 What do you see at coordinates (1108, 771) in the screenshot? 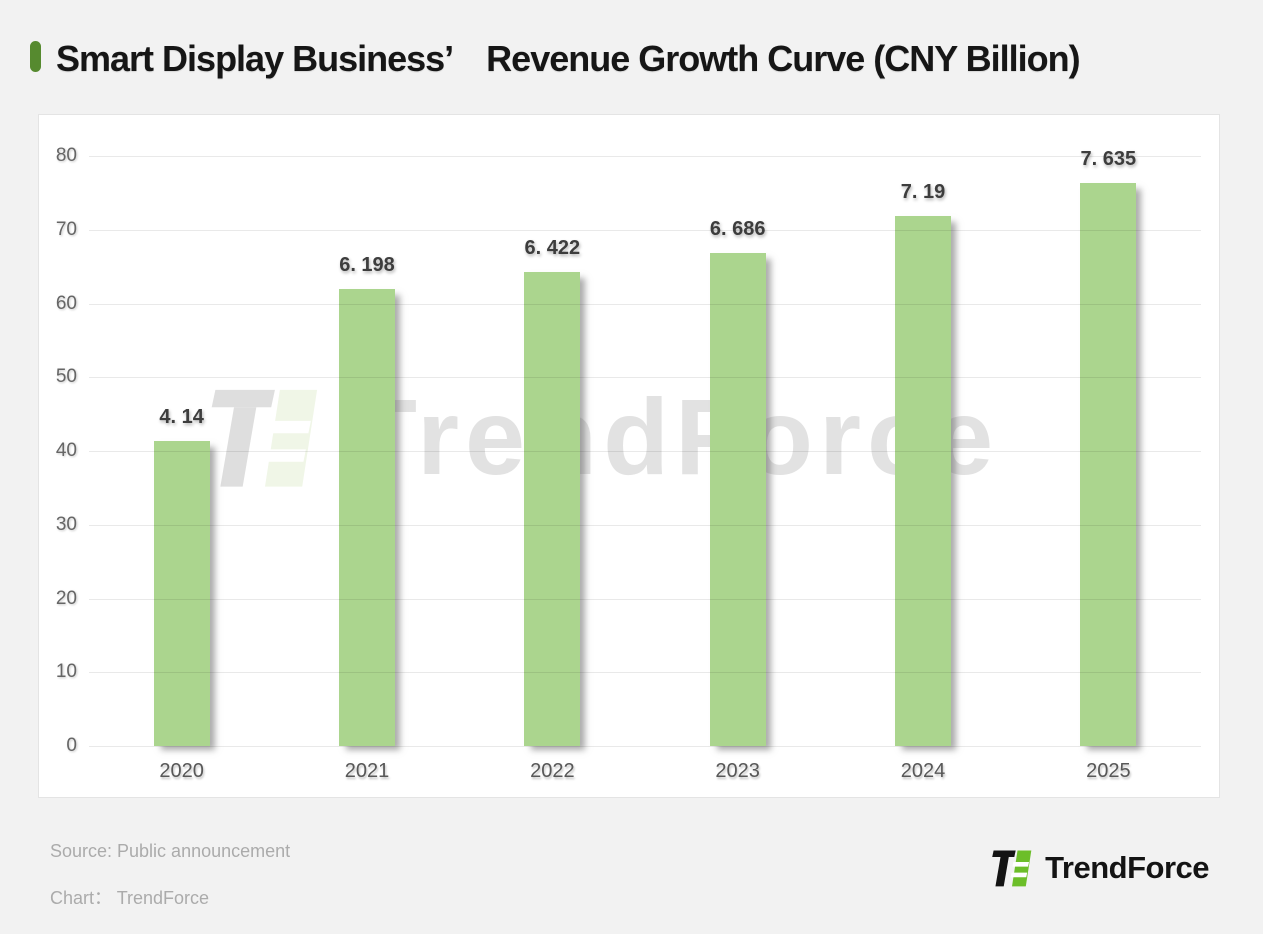
I see `x-axis-label: 2025` at bounding box center [1108, 771].